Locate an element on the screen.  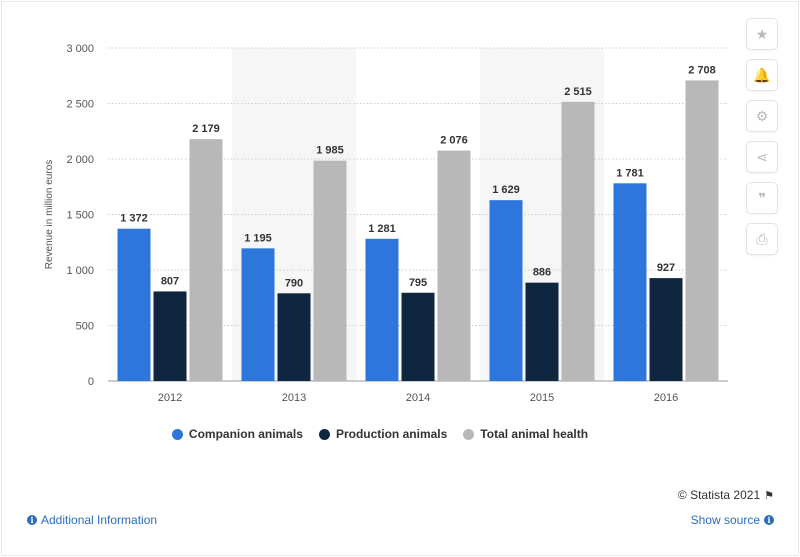
show-source-link: Show source i is located at coordinates (732, 520).